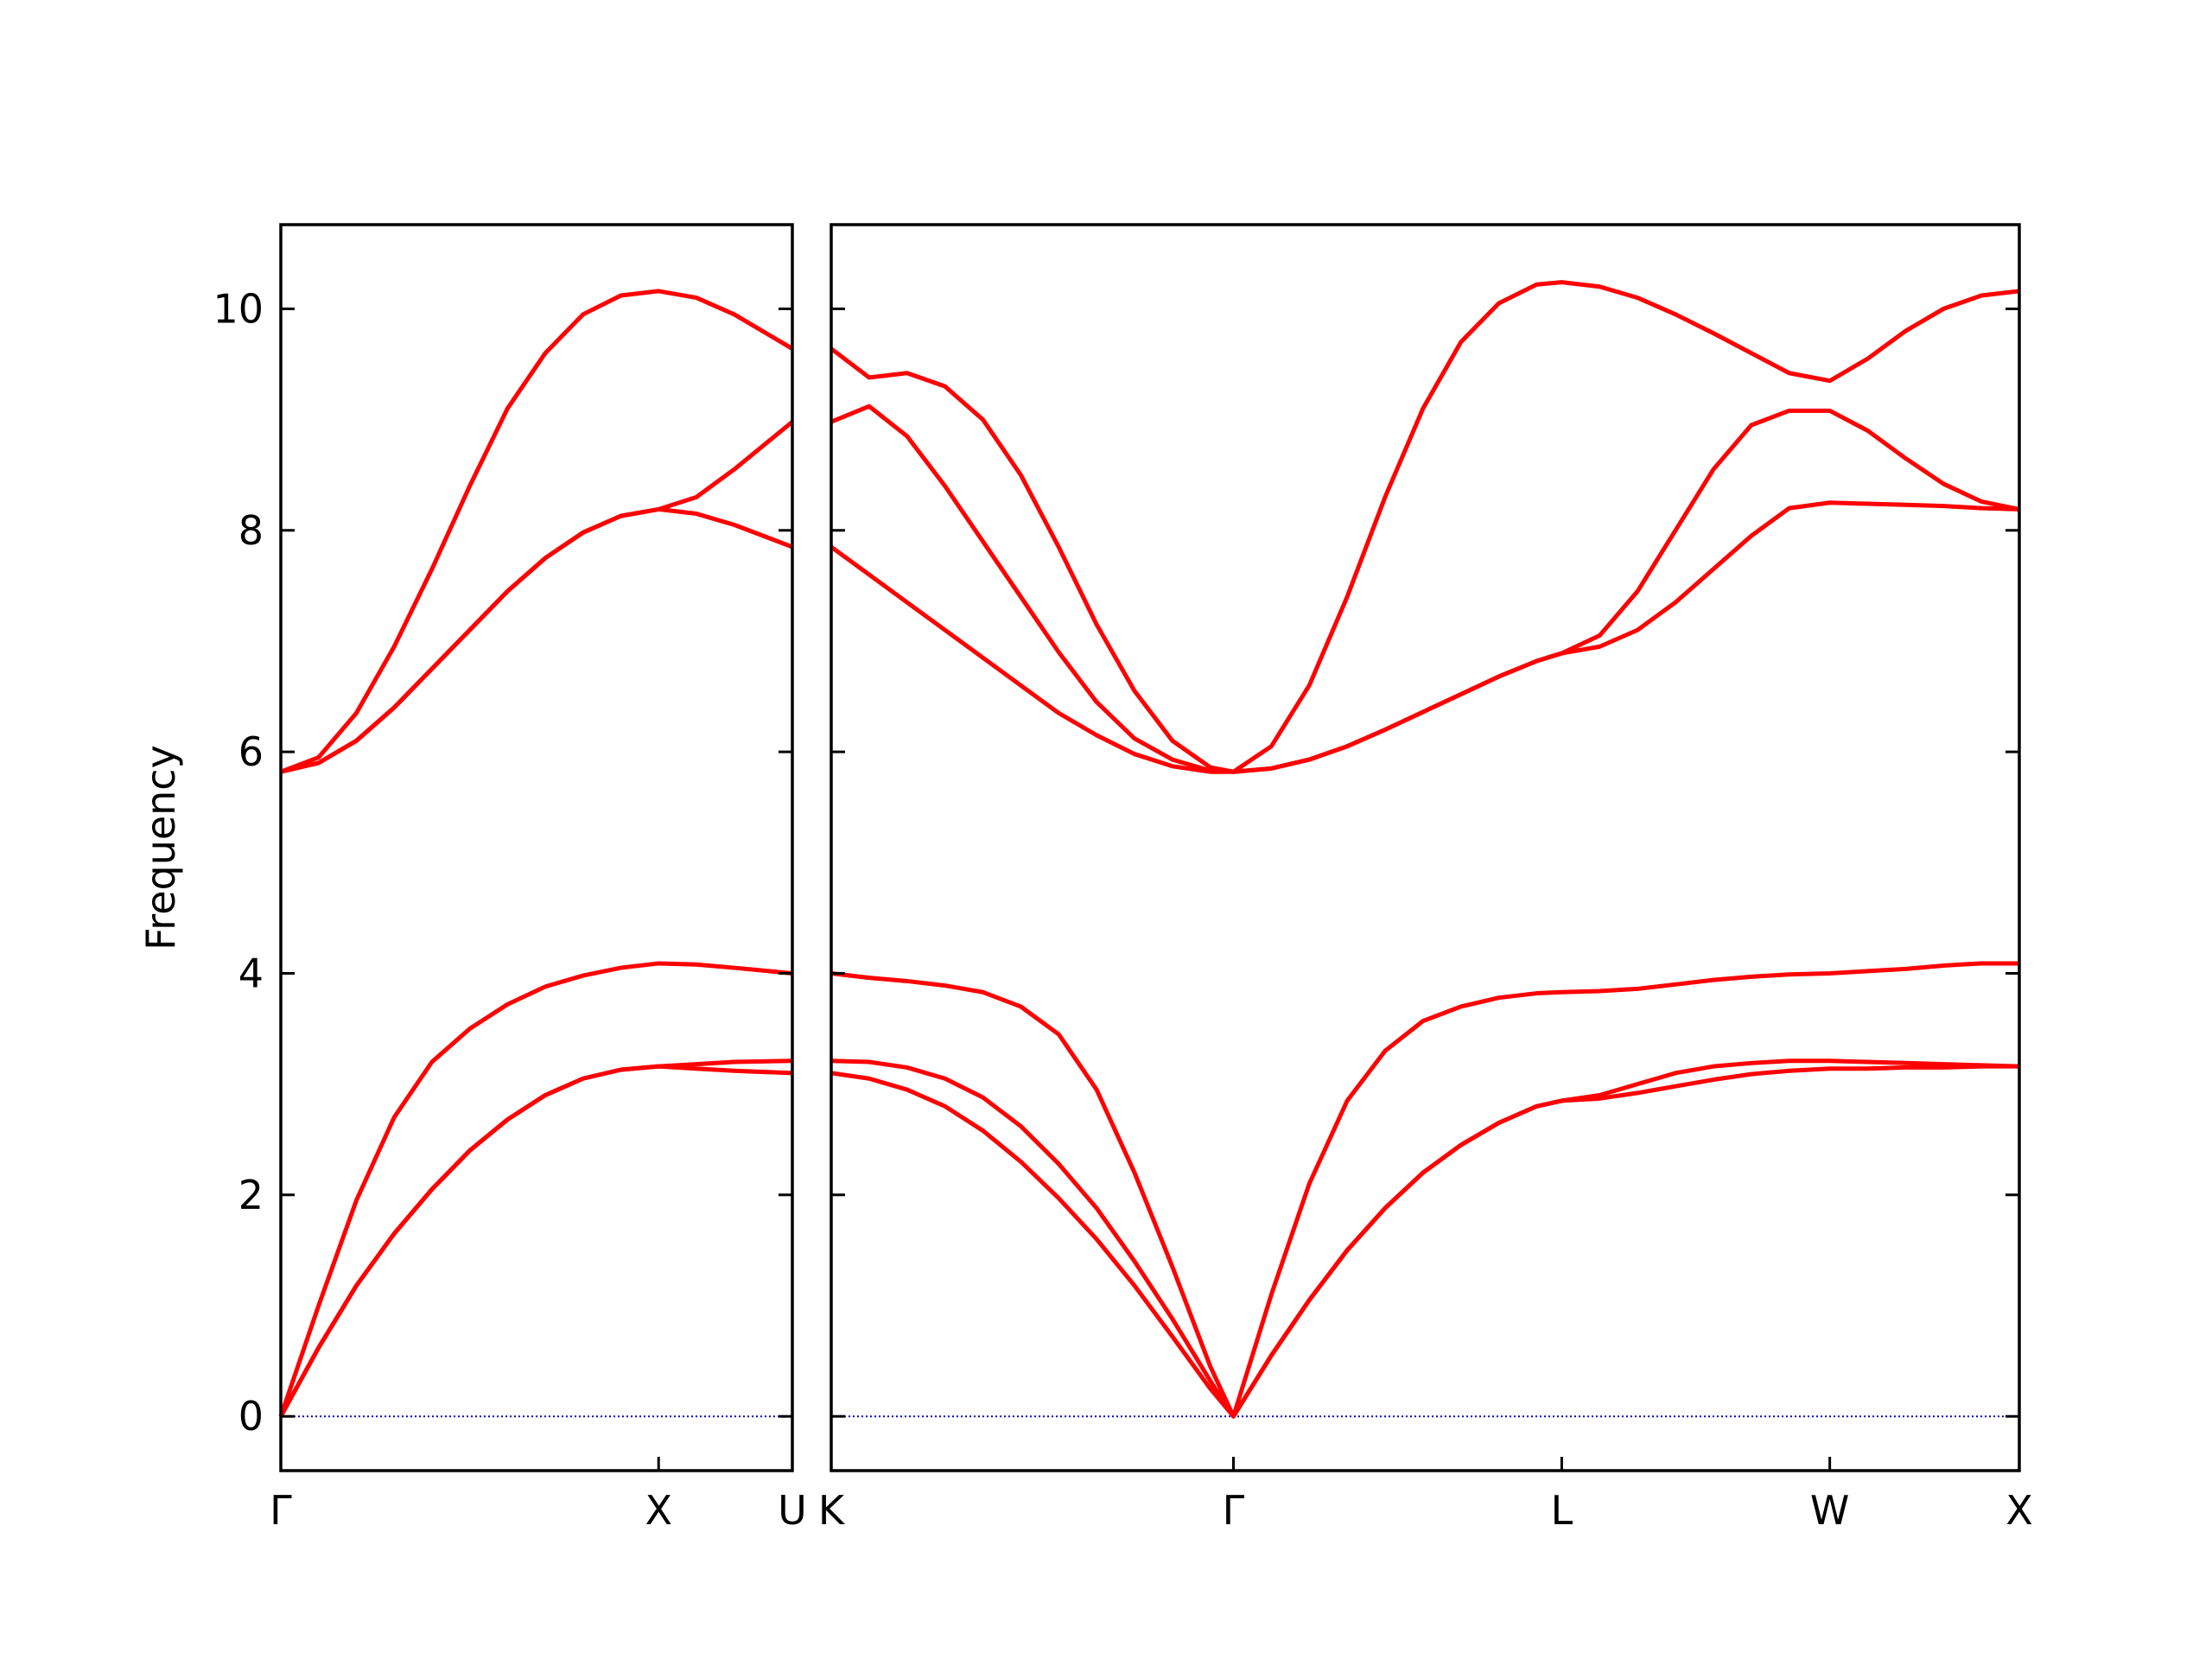 The height and width of the screenshot is (1659, 2212). Describe the element at coordinates (251, 1416) in the screenshot. I see `y-tick-label: 0` at that location.